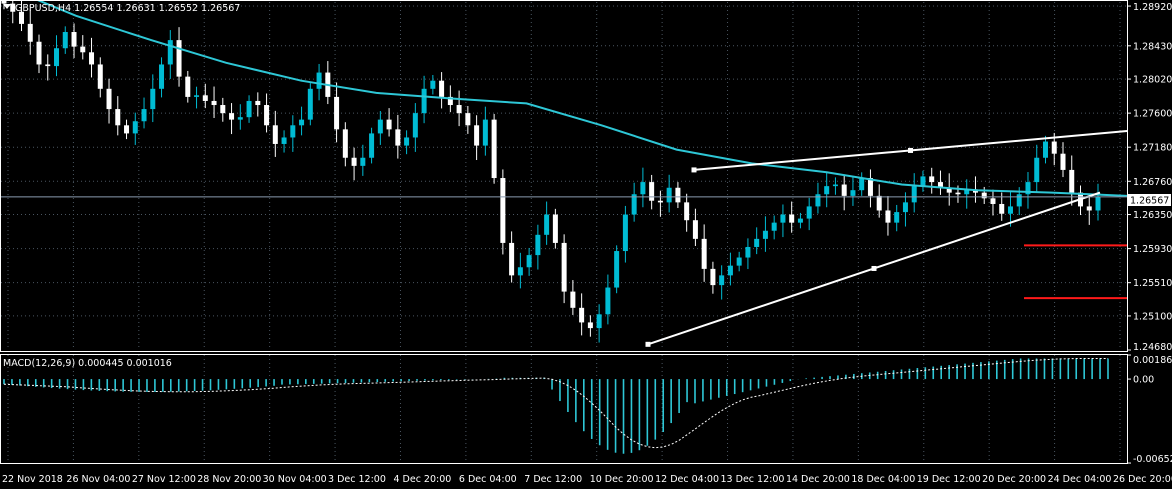 The image size is (1172, 489). Describe the element at coordinates (1152, 80) in the screenshot. I see `y-tick-label: 1.28020` at that location.